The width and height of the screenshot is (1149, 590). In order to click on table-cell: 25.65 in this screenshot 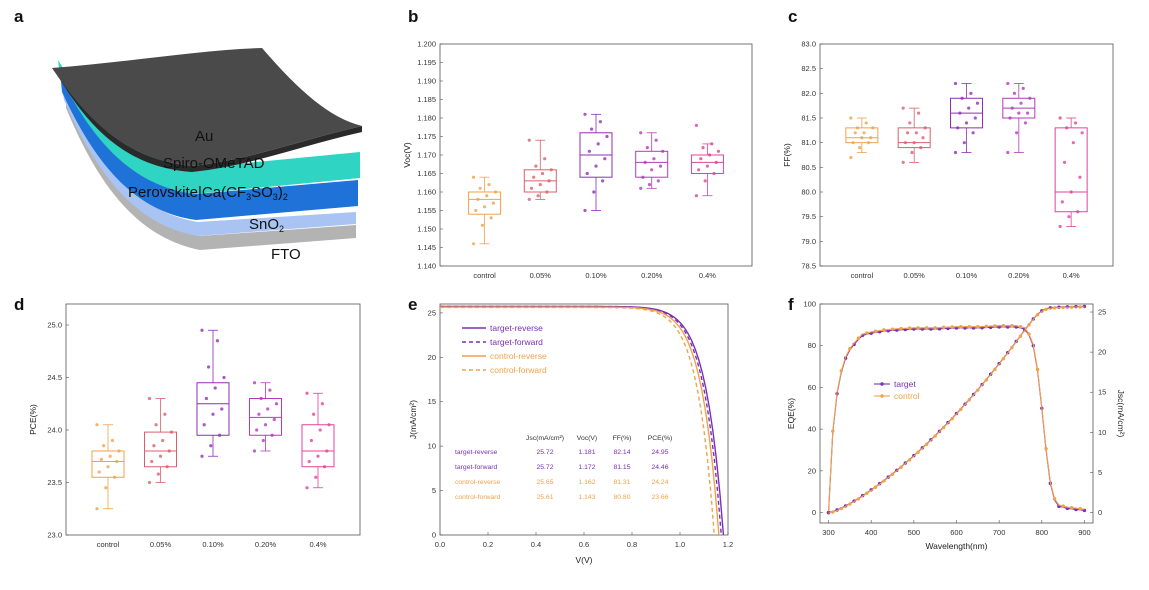, I will do `click(544, 482)`.